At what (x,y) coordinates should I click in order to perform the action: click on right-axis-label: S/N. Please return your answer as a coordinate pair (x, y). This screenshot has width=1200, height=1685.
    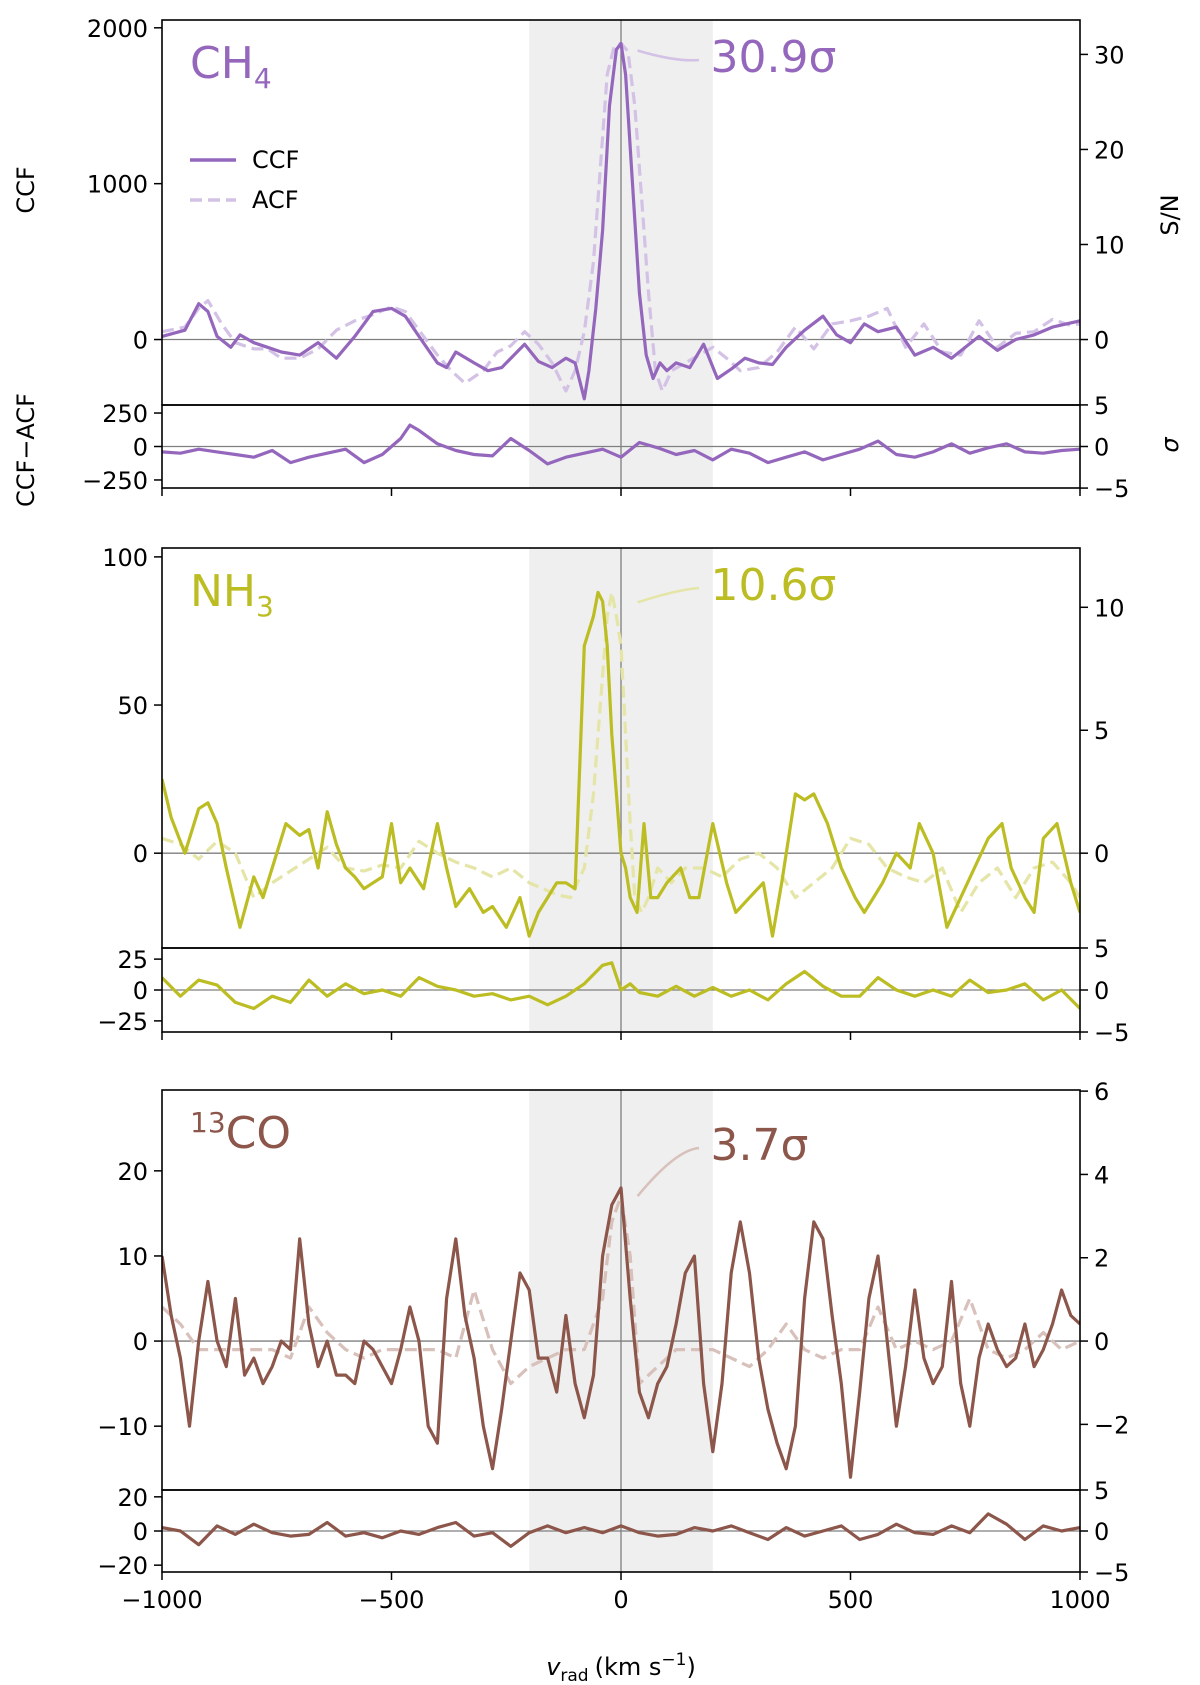
    Looking at the image, I should click on (1170, 214).